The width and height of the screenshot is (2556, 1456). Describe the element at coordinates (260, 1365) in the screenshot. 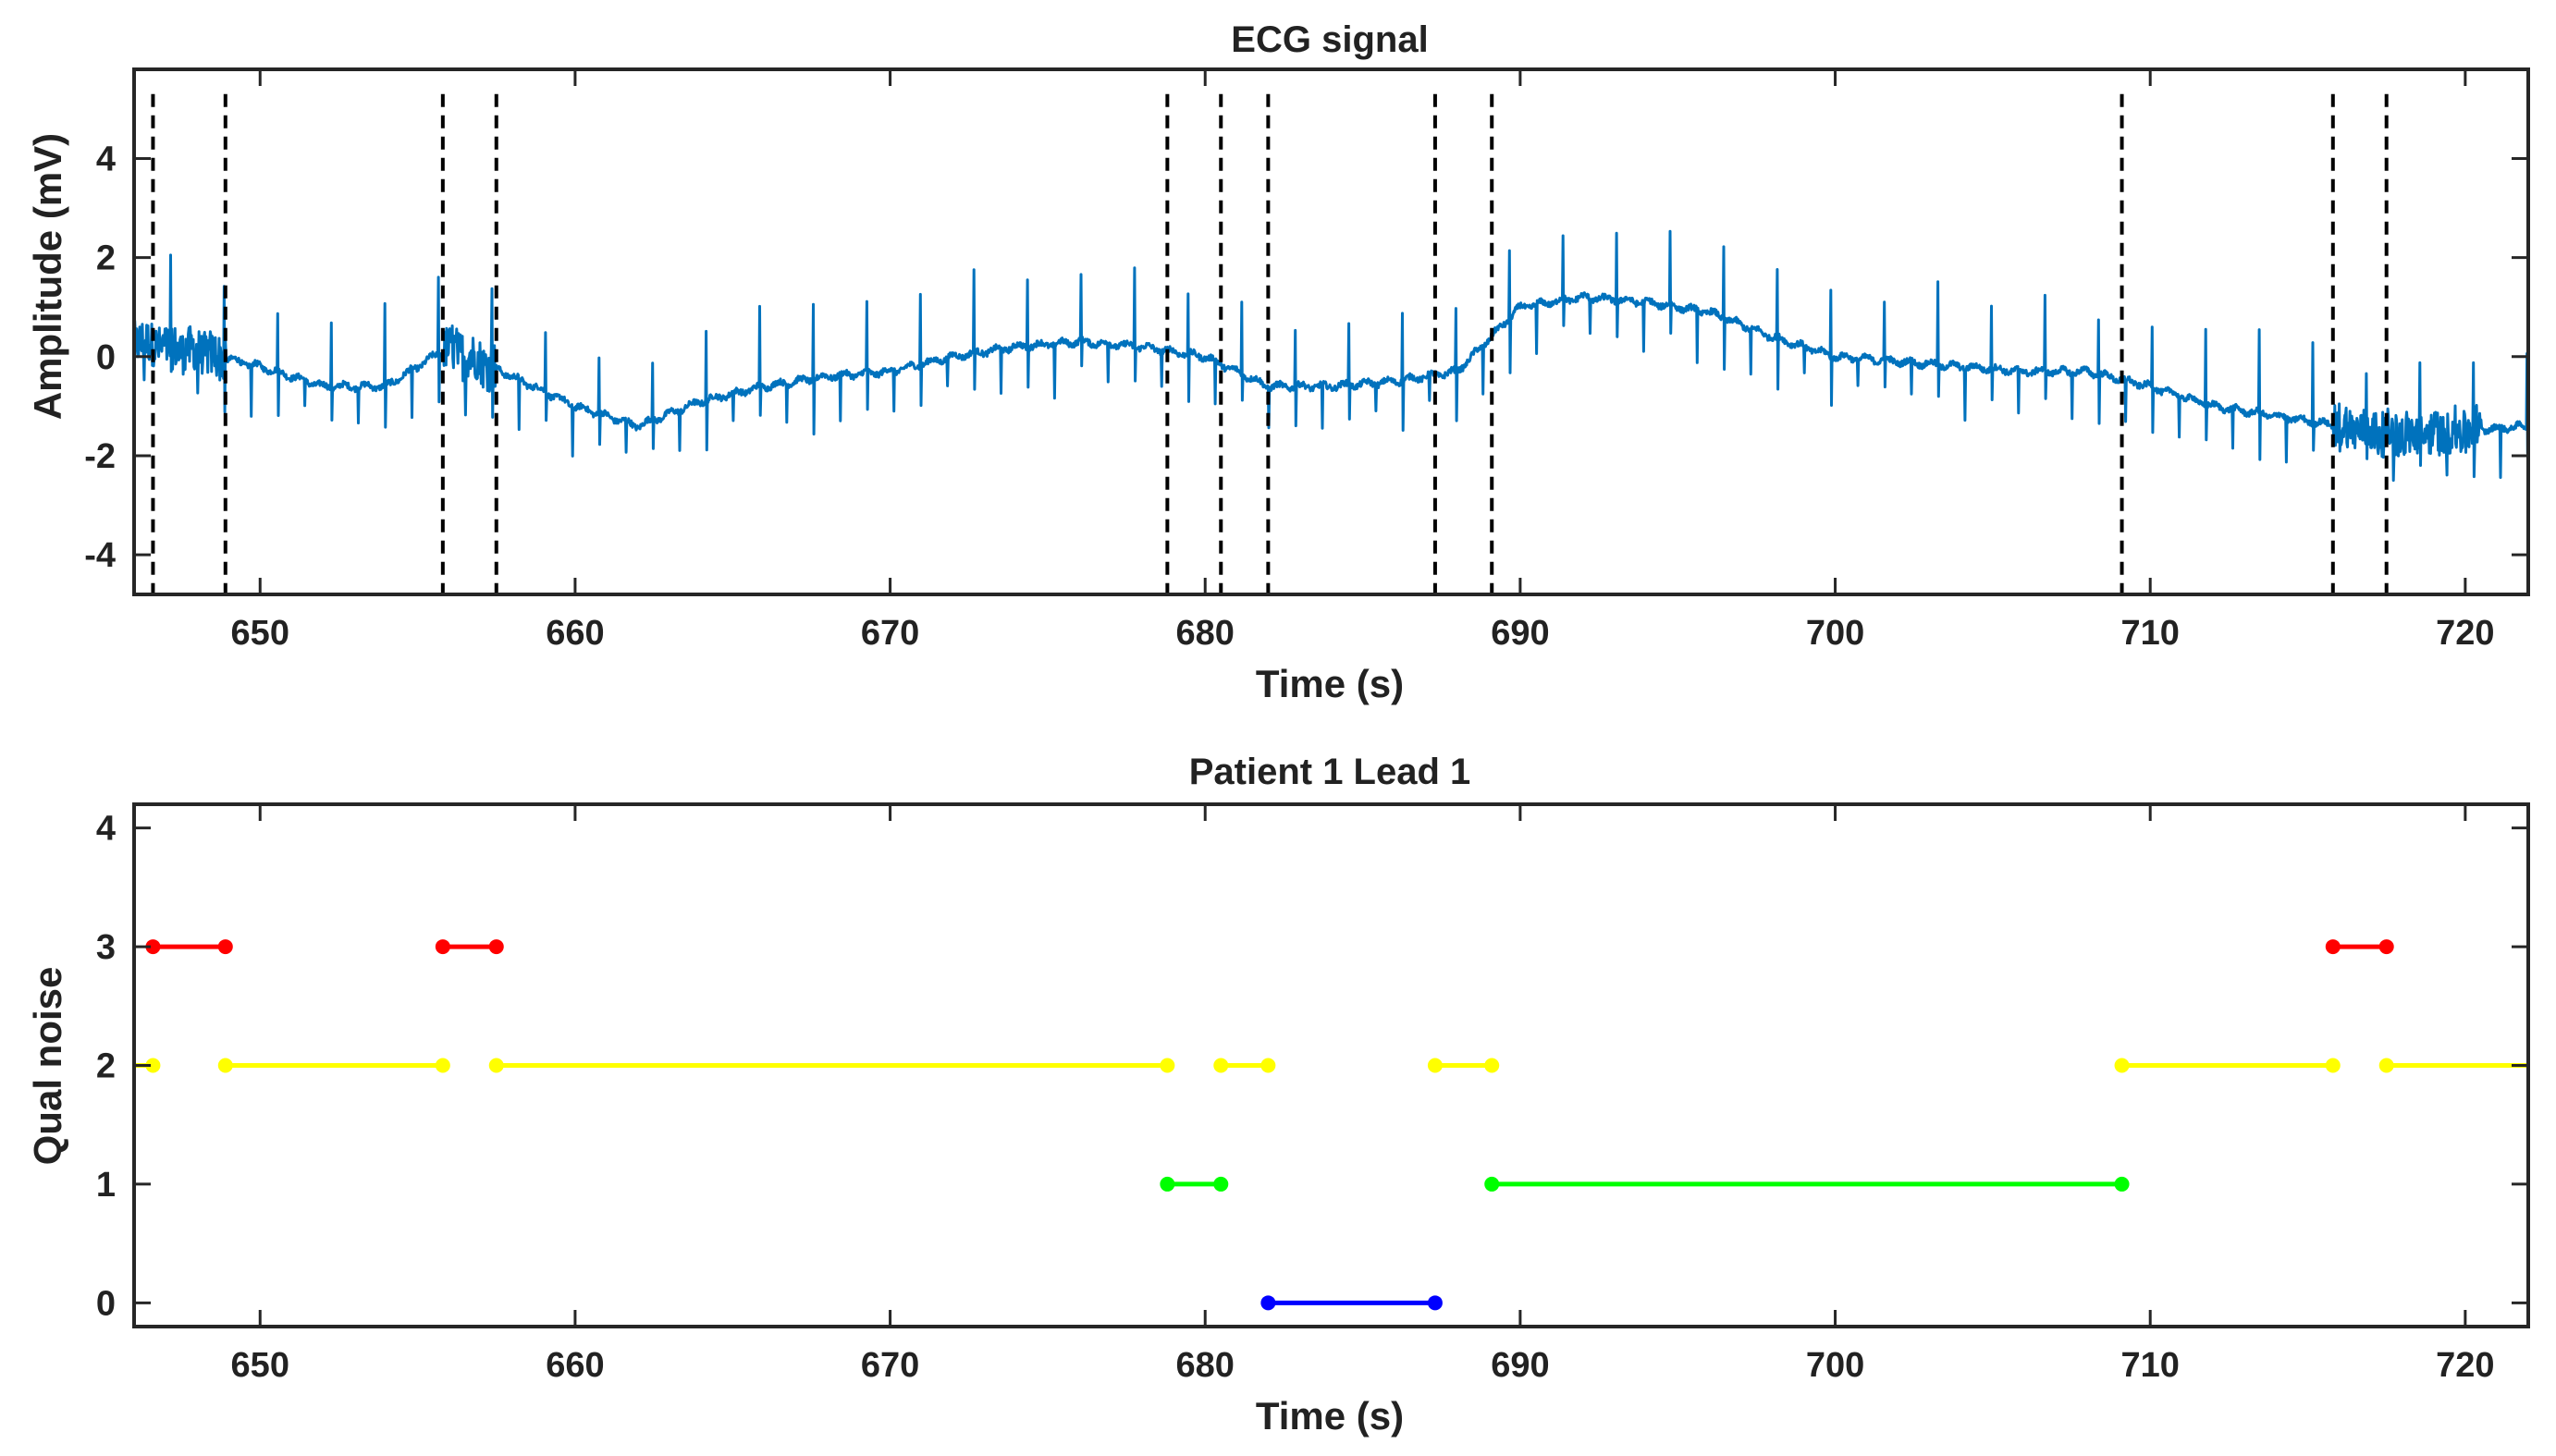

I see `quality-x-tick-label: 650` at that location.